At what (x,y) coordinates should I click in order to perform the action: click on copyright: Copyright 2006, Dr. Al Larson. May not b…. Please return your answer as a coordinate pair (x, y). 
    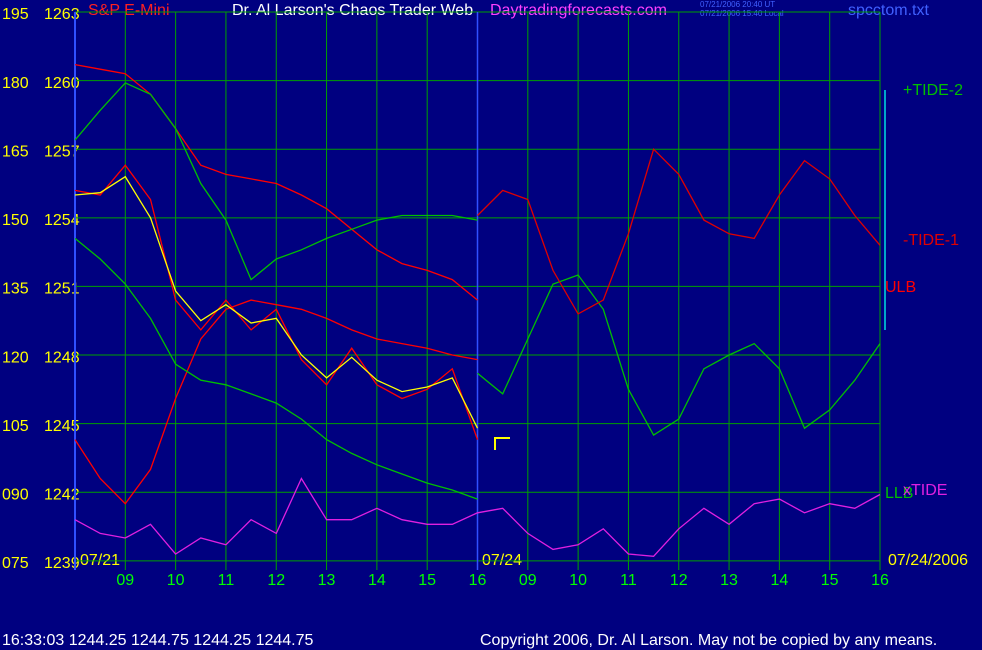
    Looking at the image, I should click on (708, 640).